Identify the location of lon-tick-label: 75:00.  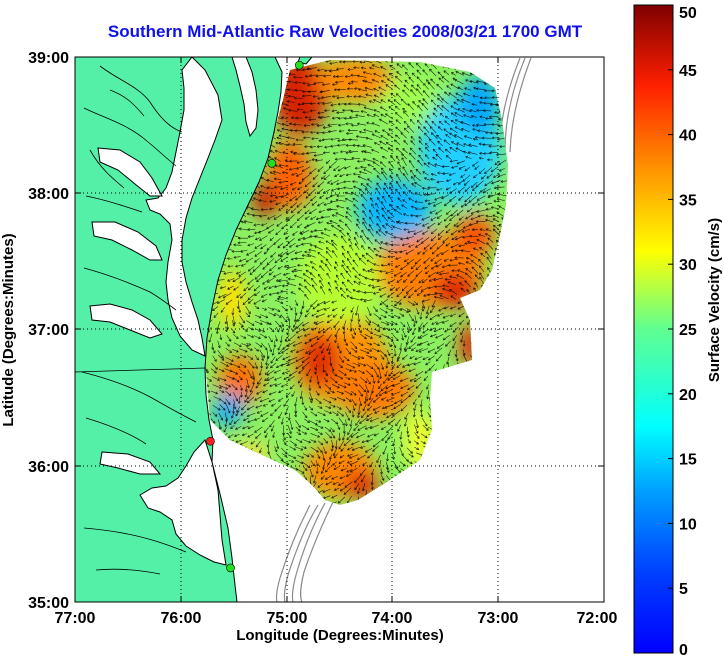
(287, 618).